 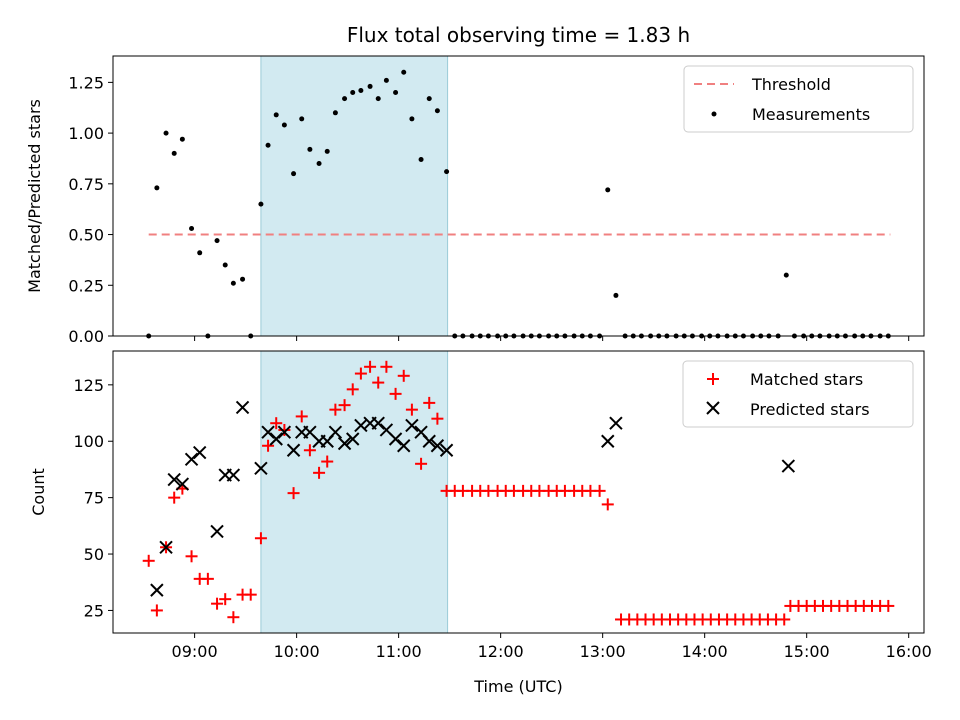 What do you see at coordinates (88, 385) in the screenshot?
I see `y-tick-label: 125` at bounding box center [88, 385].